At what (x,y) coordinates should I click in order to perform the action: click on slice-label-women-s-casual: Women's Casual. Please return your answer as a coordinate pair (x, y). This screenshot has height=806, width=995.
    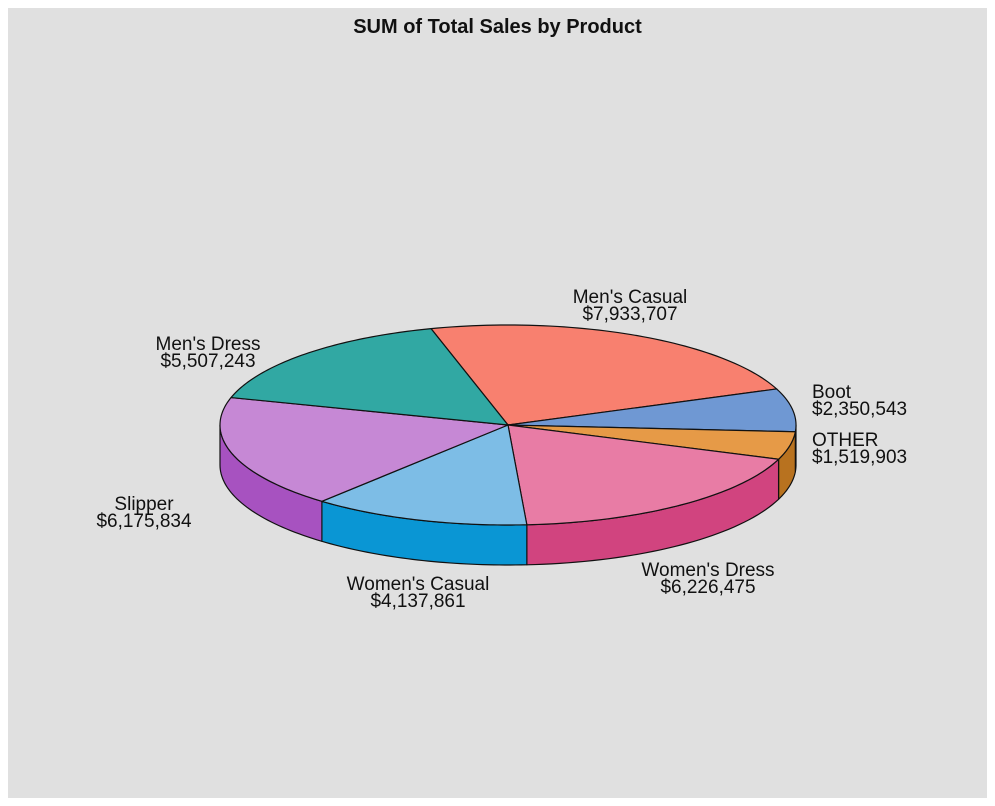
    Looking at the image, I should click on (418, 584).